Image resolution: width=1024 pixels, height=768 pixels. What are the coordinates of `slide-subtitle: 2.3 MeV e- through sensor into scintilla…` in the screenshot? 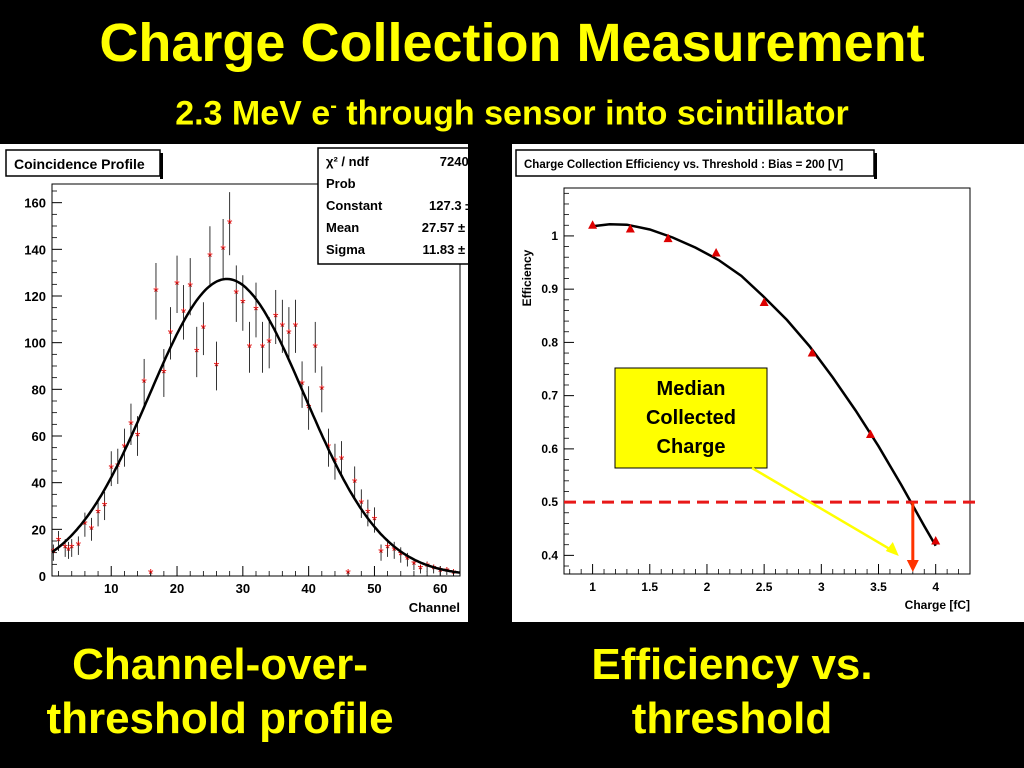 It's located at (512, 109).